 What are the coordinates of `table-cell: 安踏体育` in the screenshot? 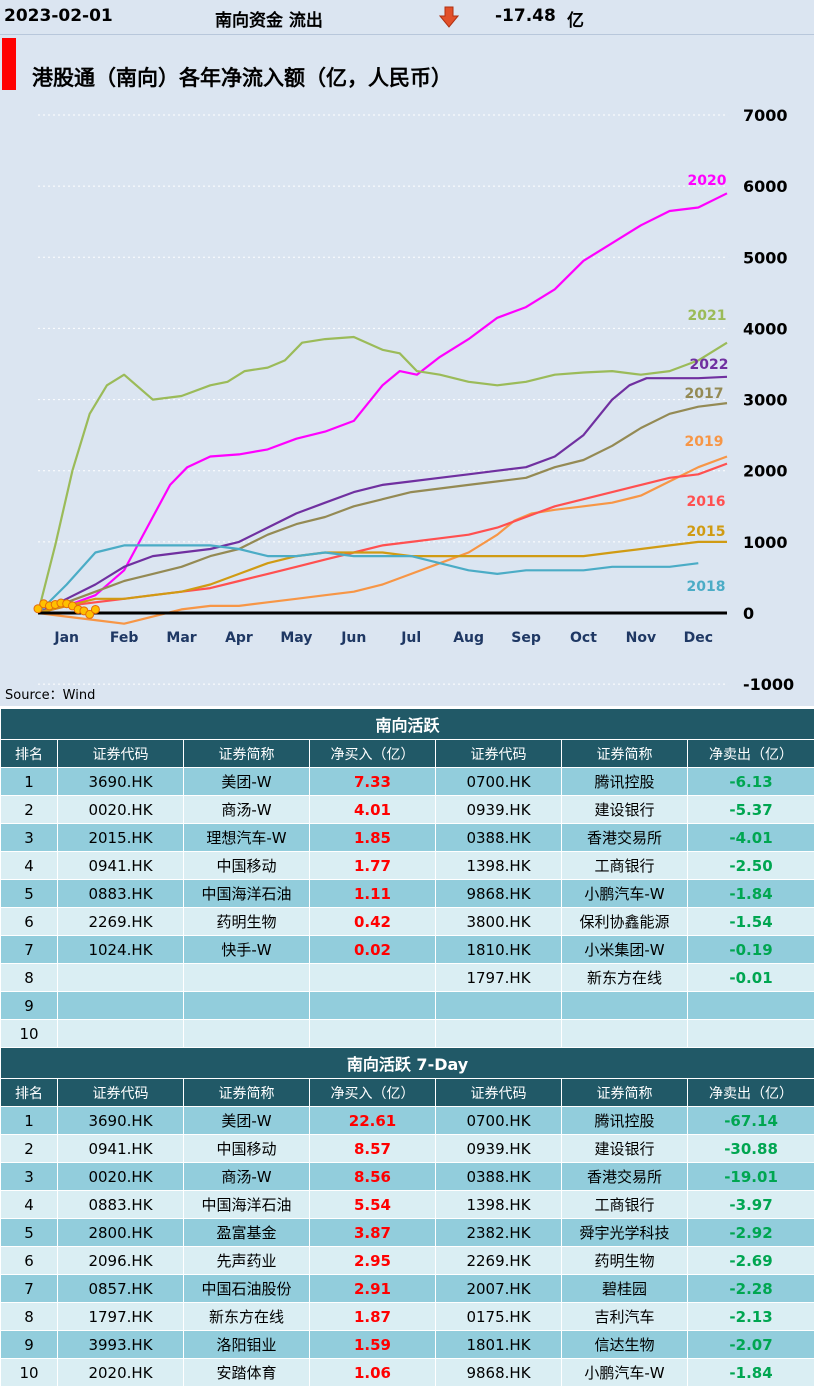 It's located at (247, 1373).